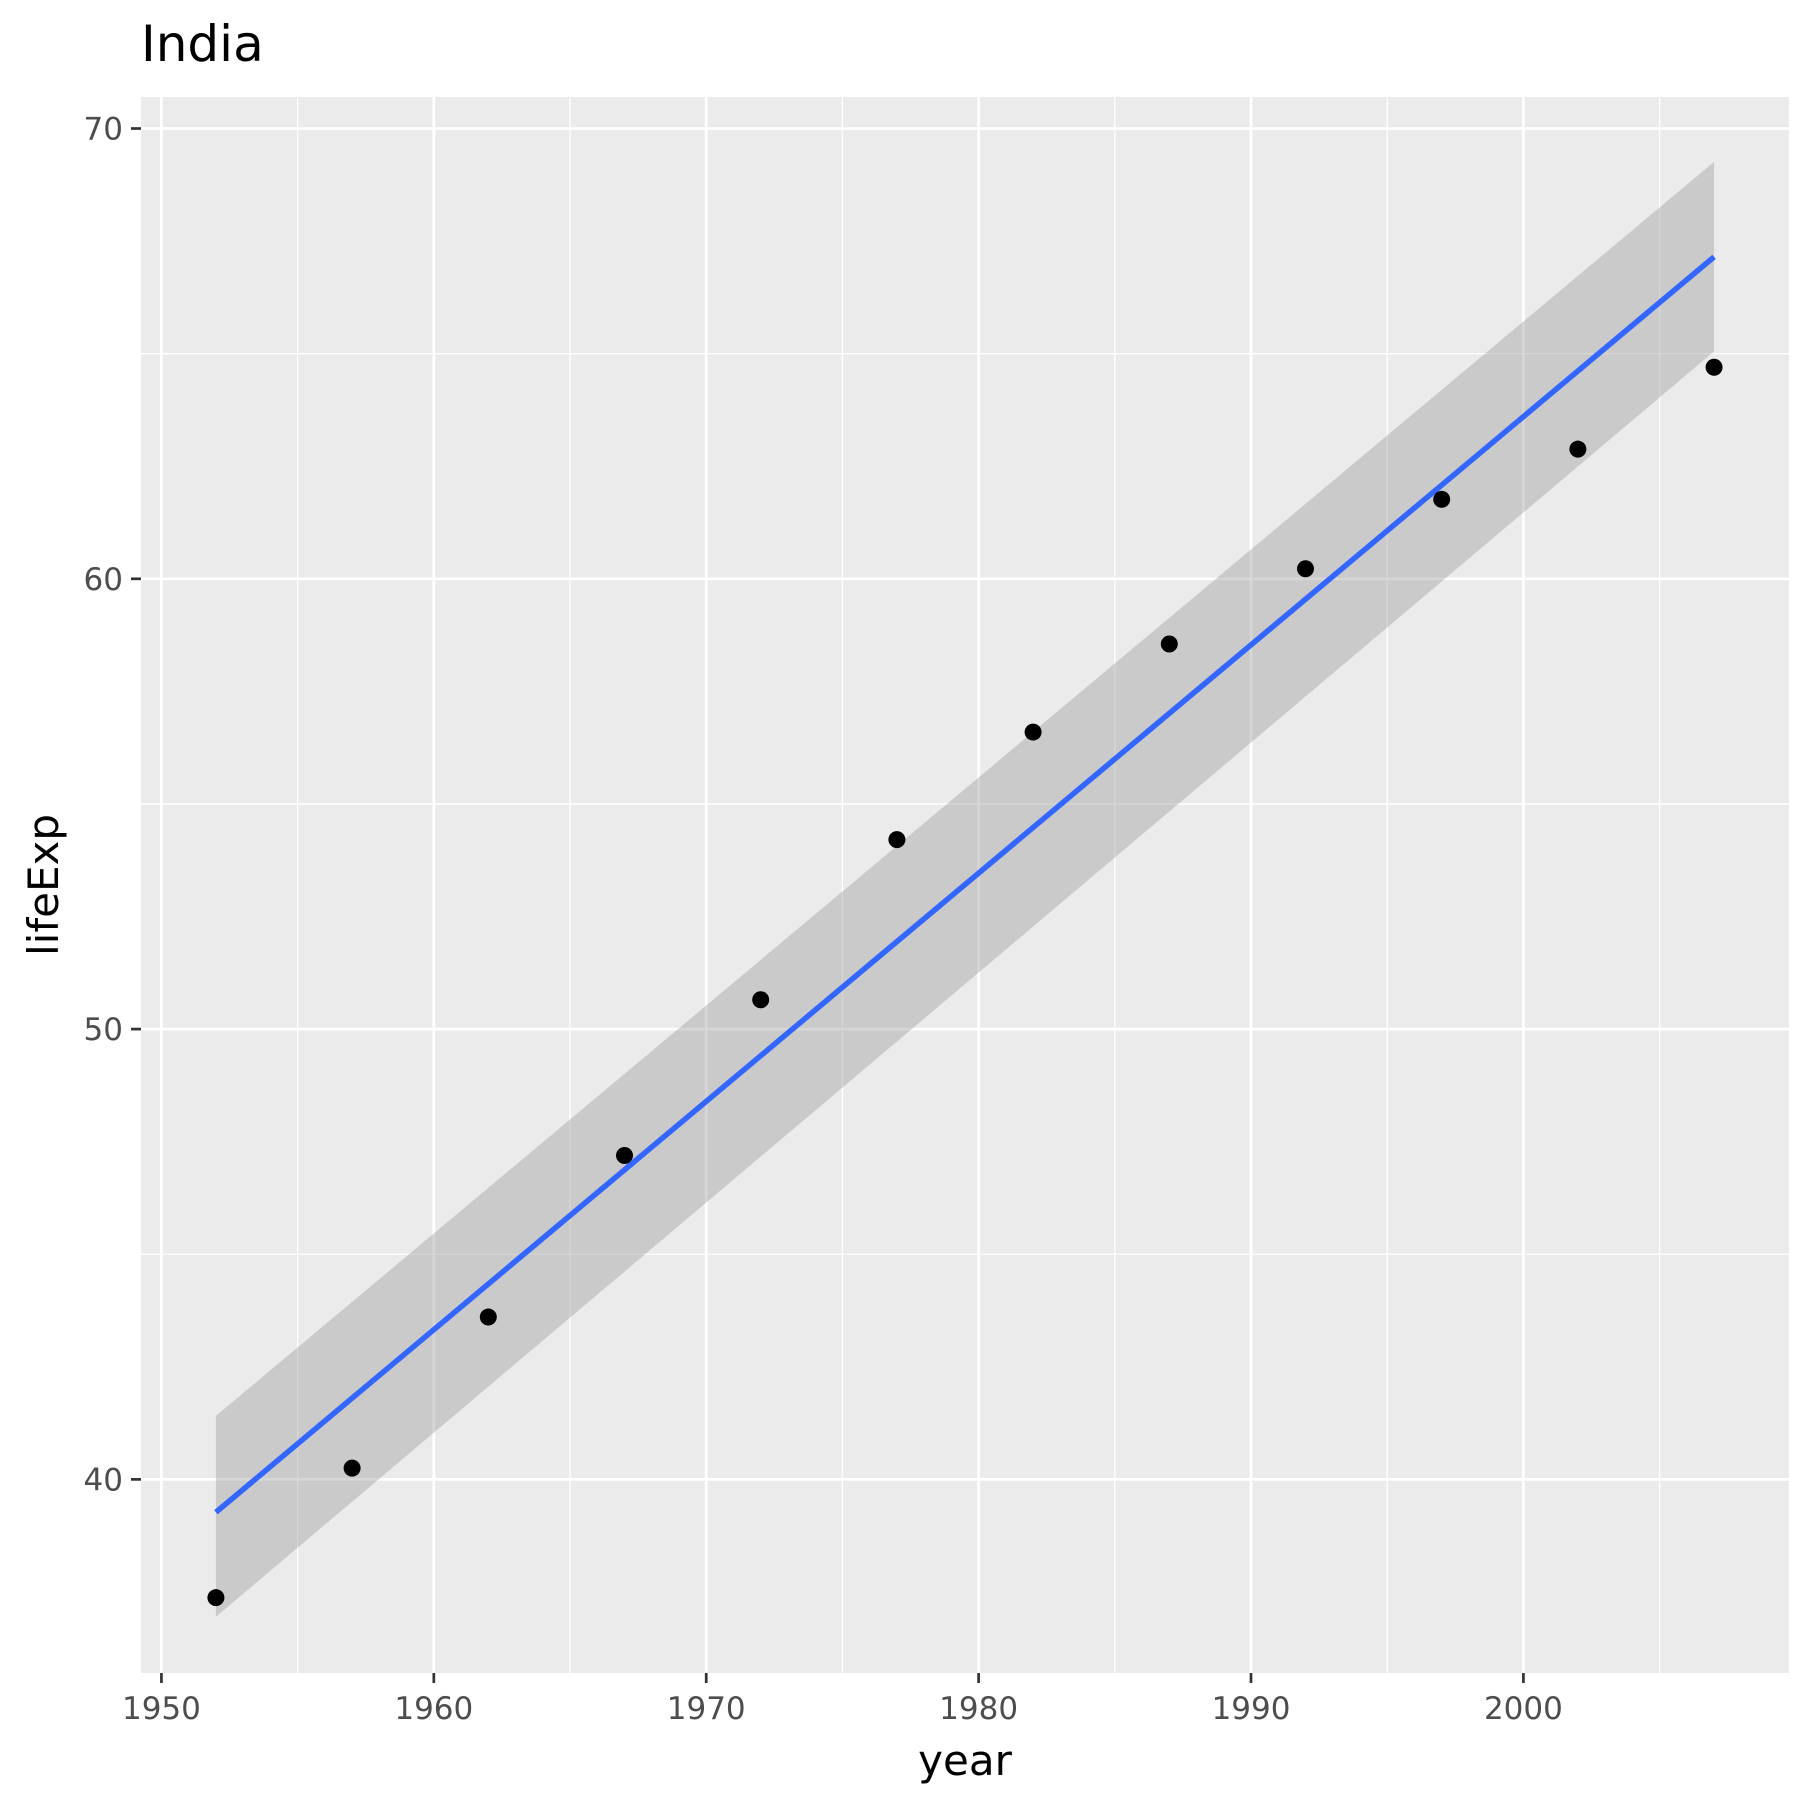 This screenshot has height=1800, width=1800. Describe the element at coordinates (103, 580) in the screenshot. I see `y-tick-label: 60` at that location.